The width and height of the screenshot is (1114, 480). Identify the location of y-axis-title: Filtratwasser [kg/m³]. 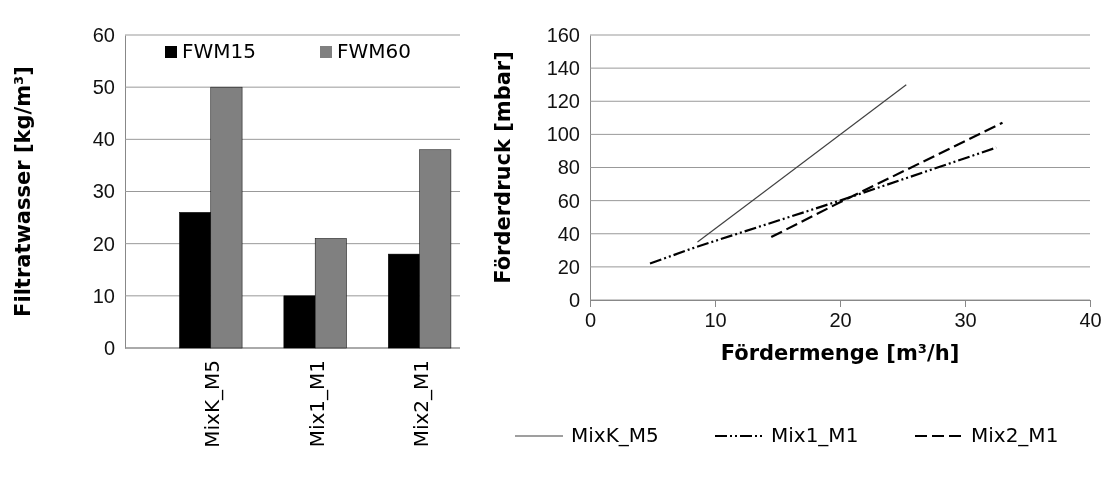
(23, 191).